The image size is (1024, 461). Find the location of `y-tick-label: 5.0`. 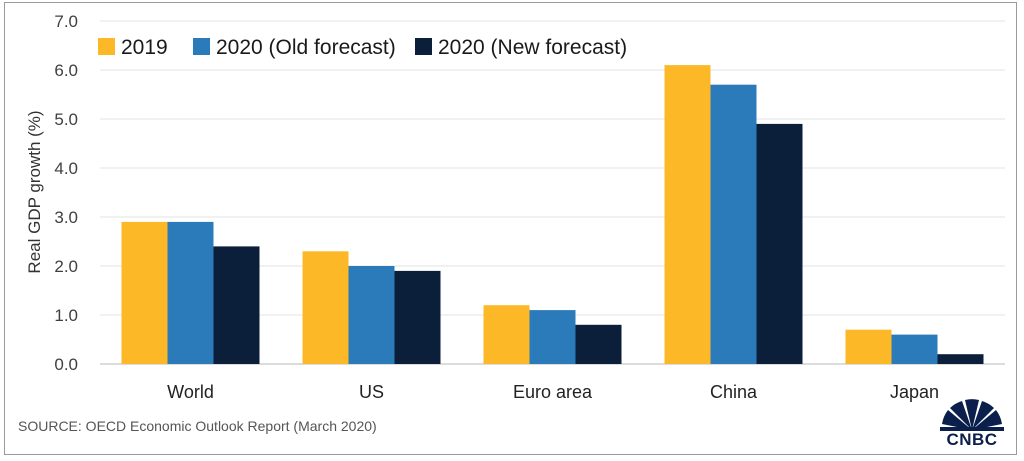

y-tick-label: 5.0 is located at coordinates (66, 119).